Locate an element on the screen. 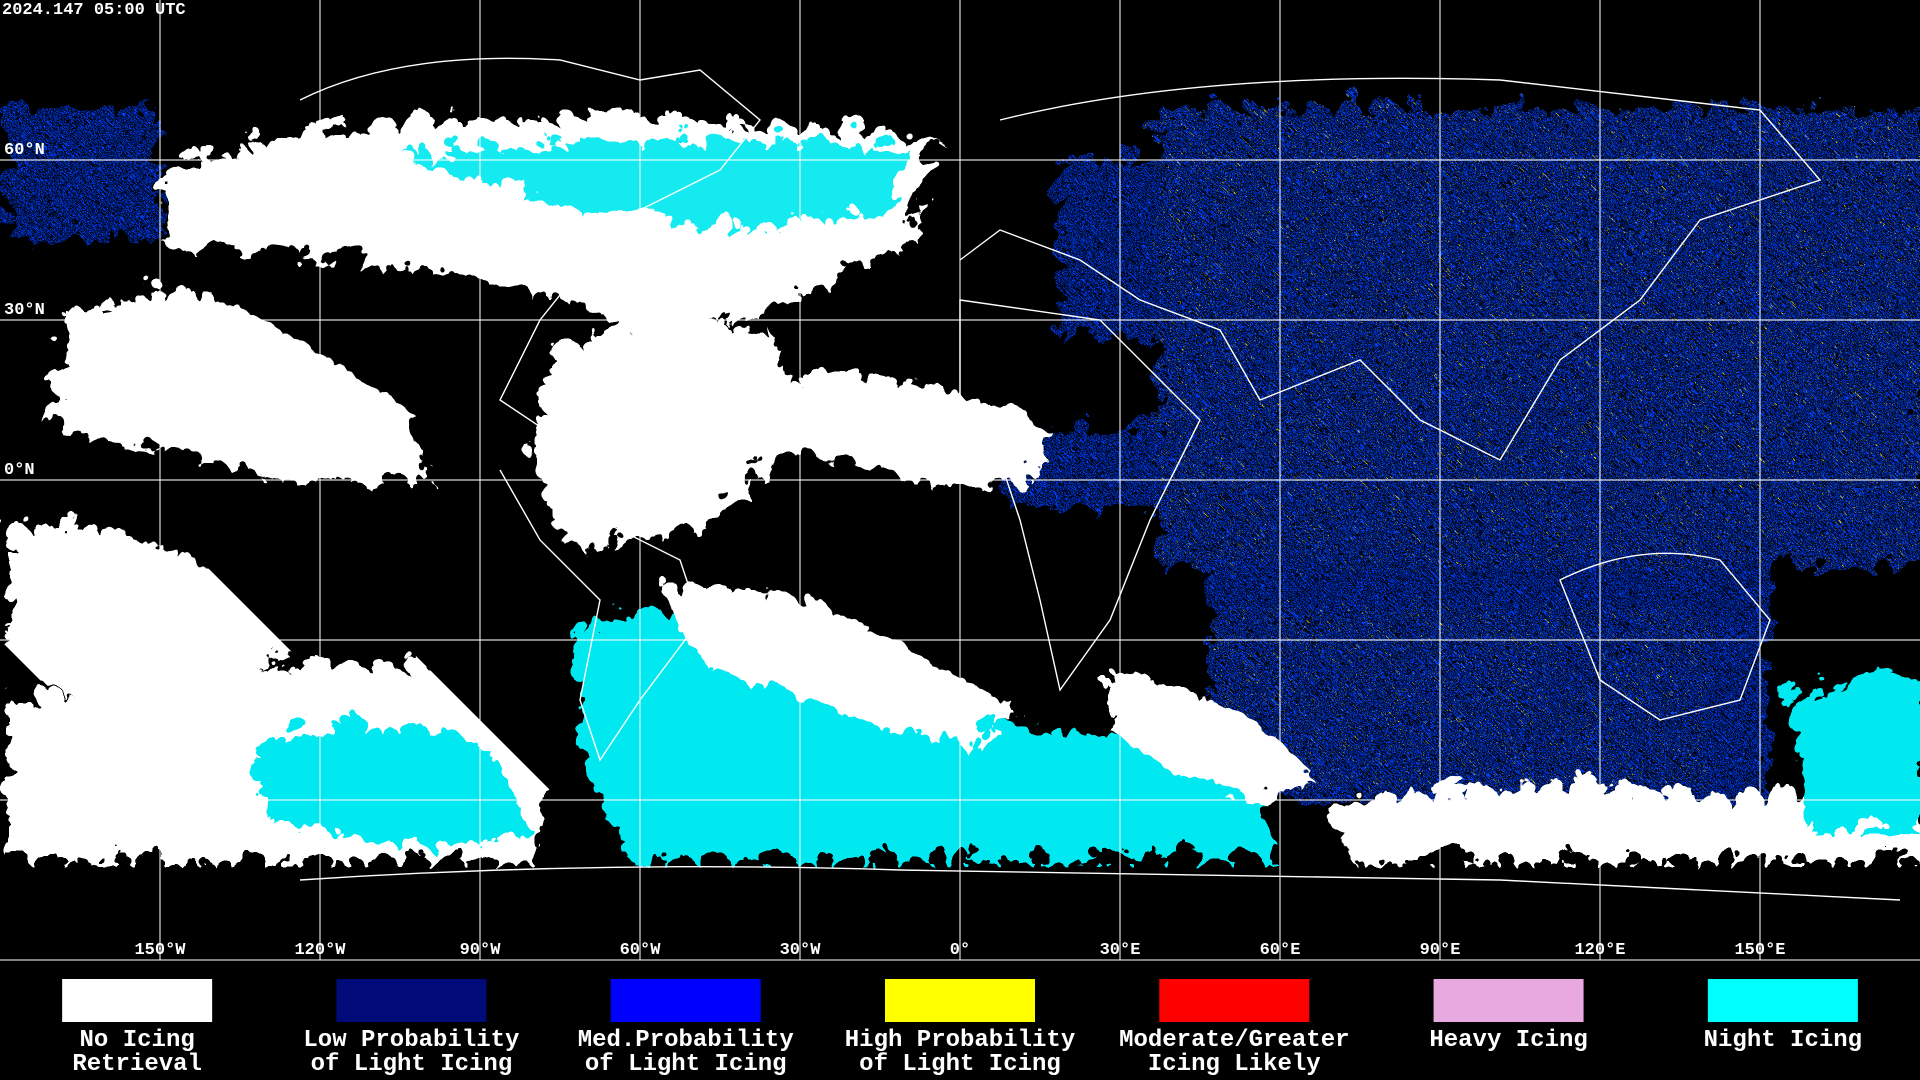 Image resolution: width=1920 pixels, height=1080 pixels. lon-label: 30°E is located at coordinates (1120, 950).